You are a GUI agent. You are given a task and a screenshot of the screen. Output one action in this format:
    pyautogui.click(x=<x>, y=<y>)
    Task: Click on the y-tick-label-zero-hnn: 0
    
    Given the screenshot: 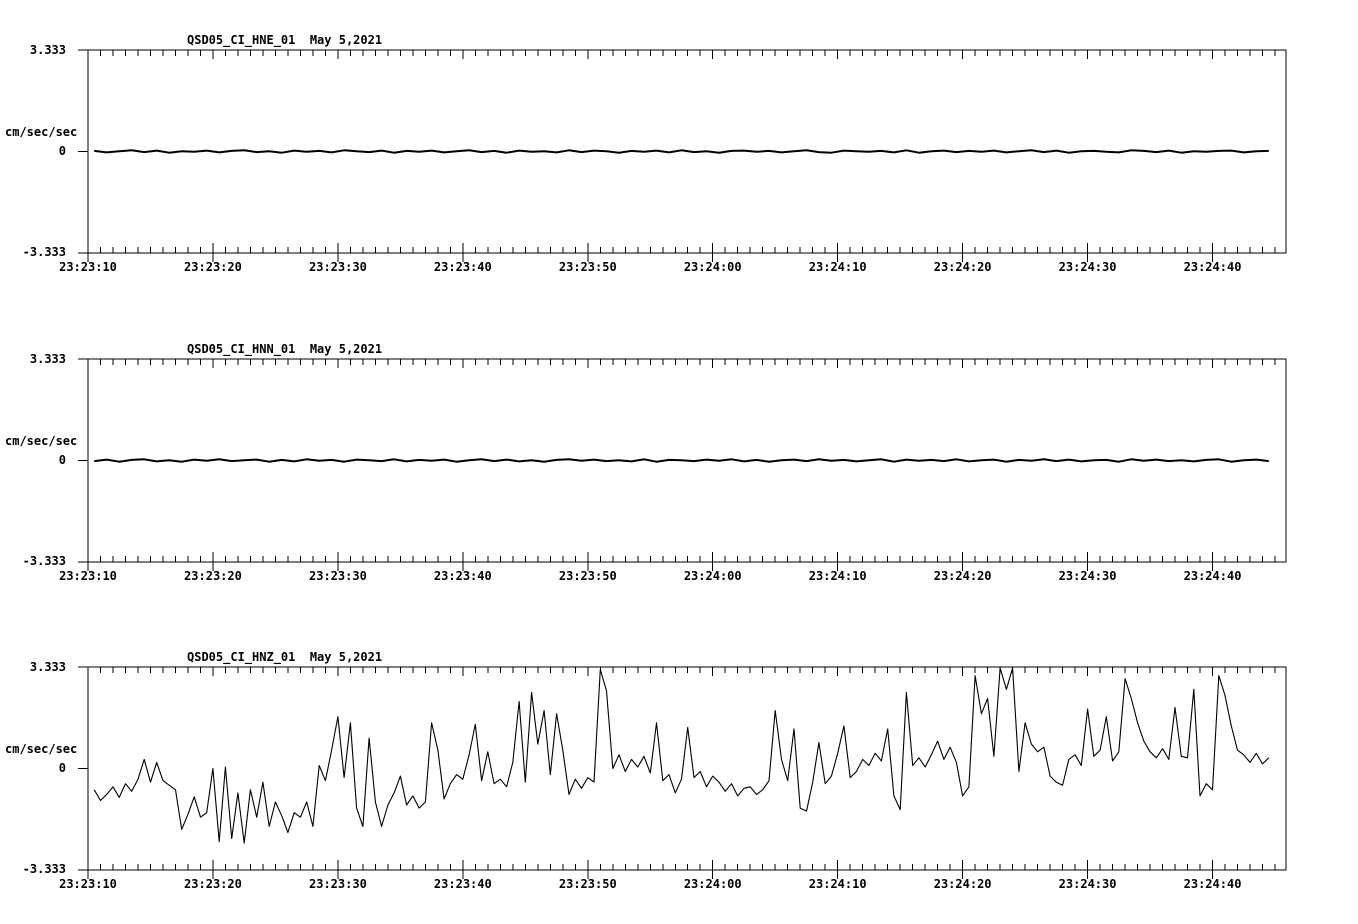 What is the action you would take?
    pyautogui.click(x=62, y=460)
    